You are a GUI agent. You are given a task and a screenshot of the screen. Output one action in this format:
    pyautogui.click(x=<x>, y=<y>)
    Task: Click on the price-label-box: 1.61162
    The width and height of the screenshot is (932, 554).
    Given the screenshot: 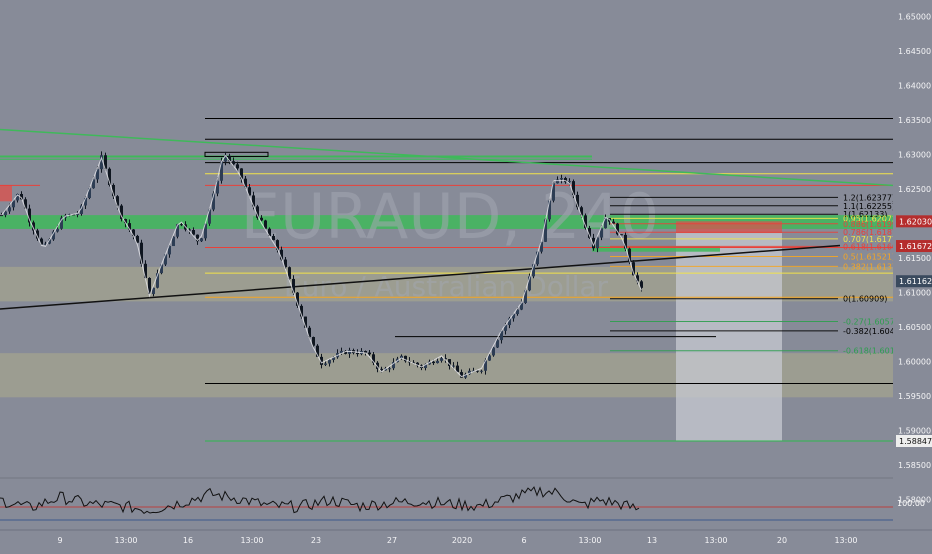 What is the action you would take?
    pyautogui.click(x=914, y=281)
    